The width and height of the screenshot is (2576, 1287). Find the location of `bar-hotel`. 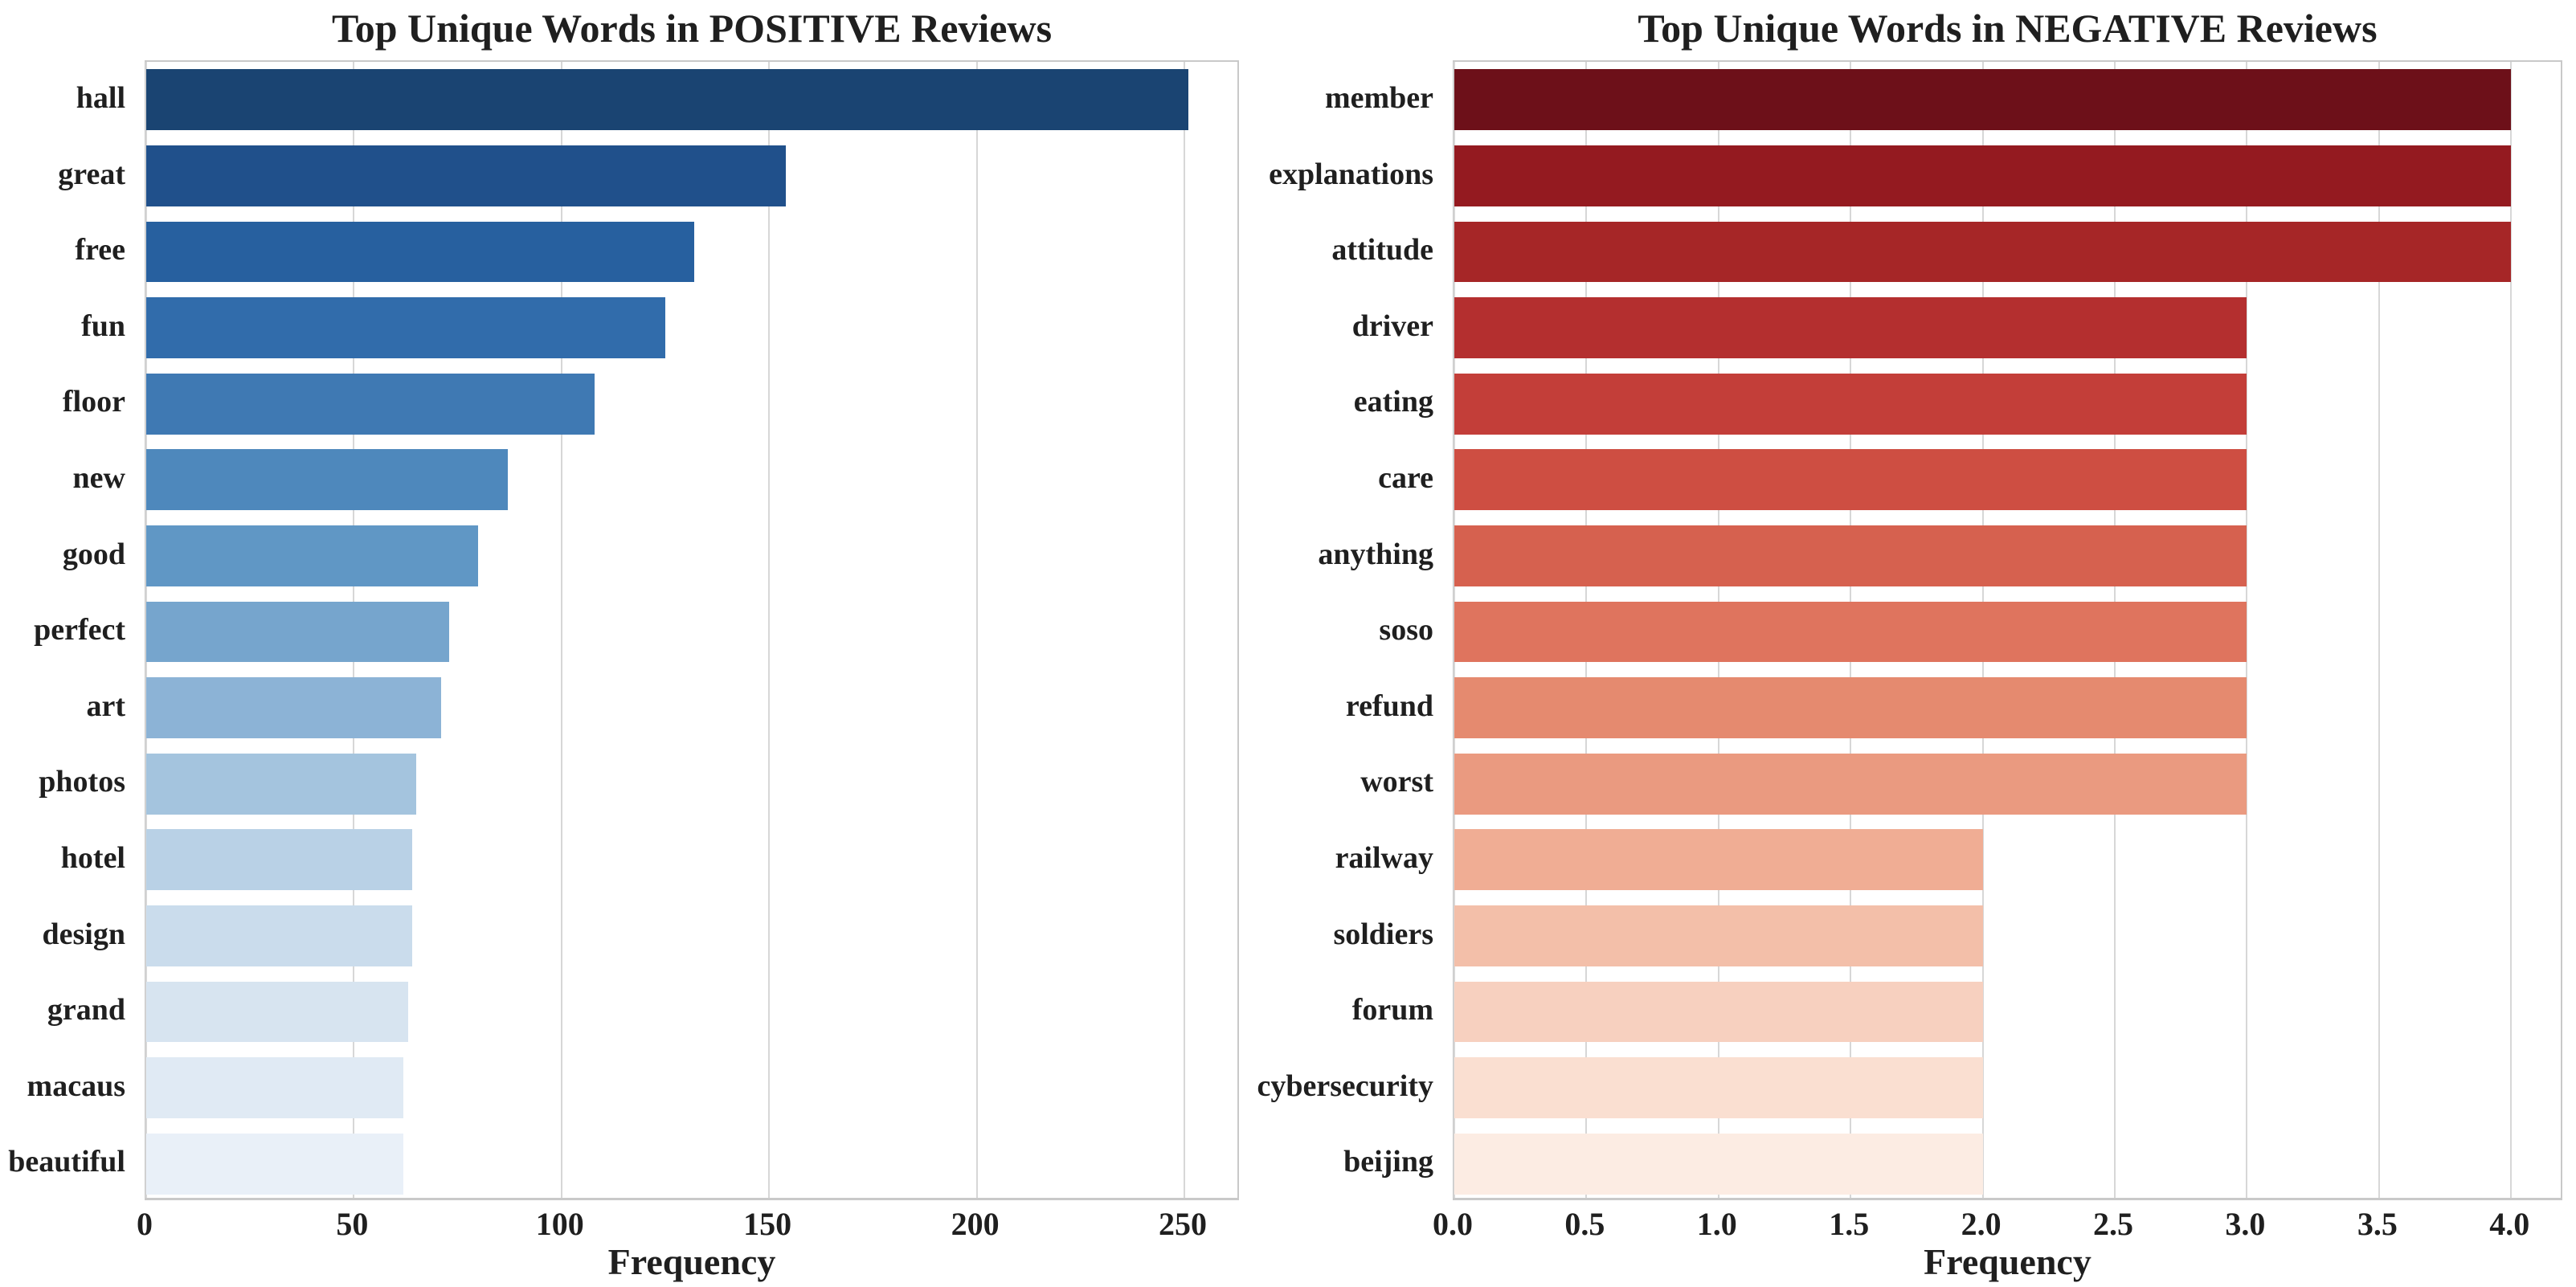

bar-hotel is located at coordinates (279, 860).